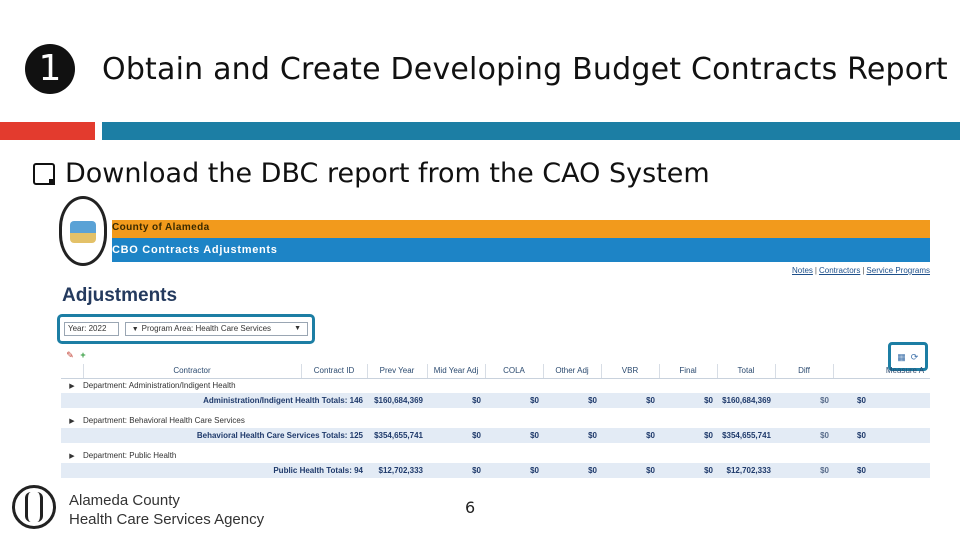  I want to click on col-vbr: VBR, so click(630, 371).